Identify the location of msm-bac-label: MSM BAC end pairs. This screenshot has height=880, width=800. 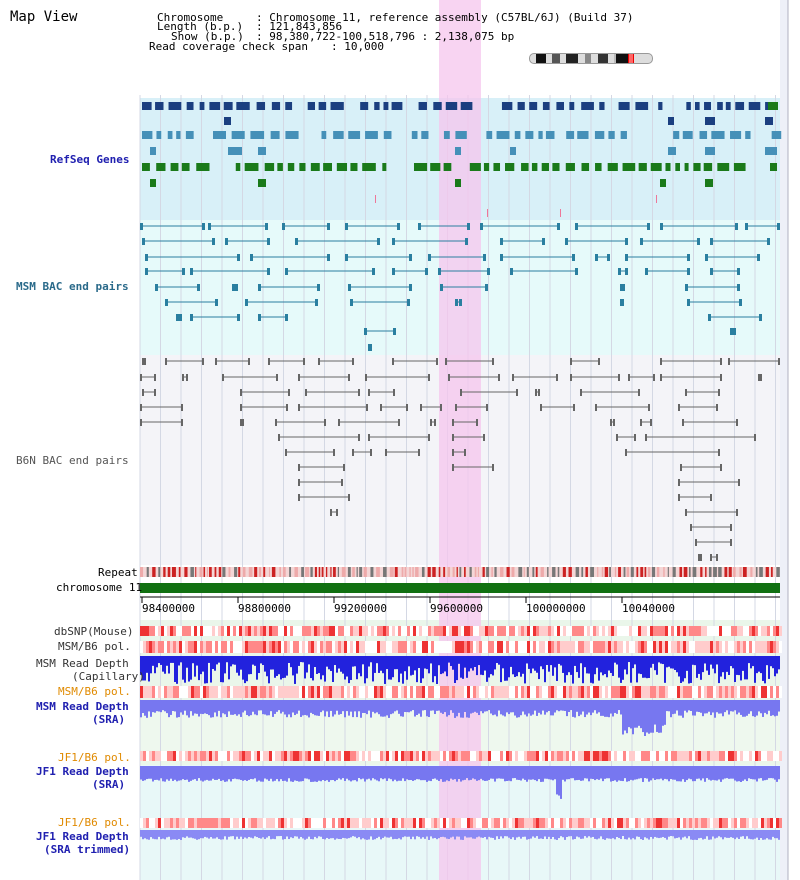
(72, 286).